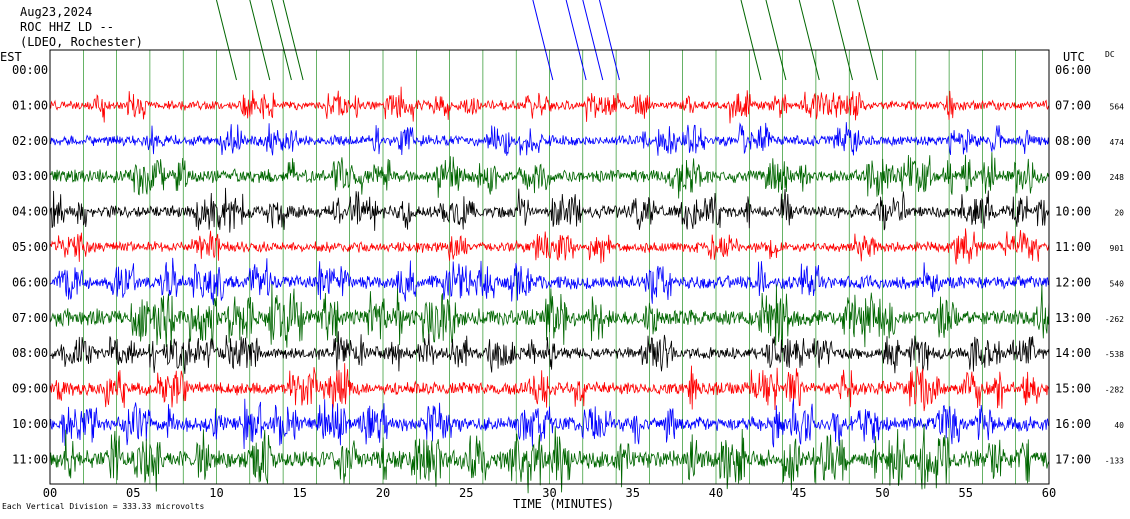 The width and height of the screenshot is (1130, 519). Describe the element at coordinates (1073, 176) in the screenshot. I see `utc-hour-label: 09:00` at that location.